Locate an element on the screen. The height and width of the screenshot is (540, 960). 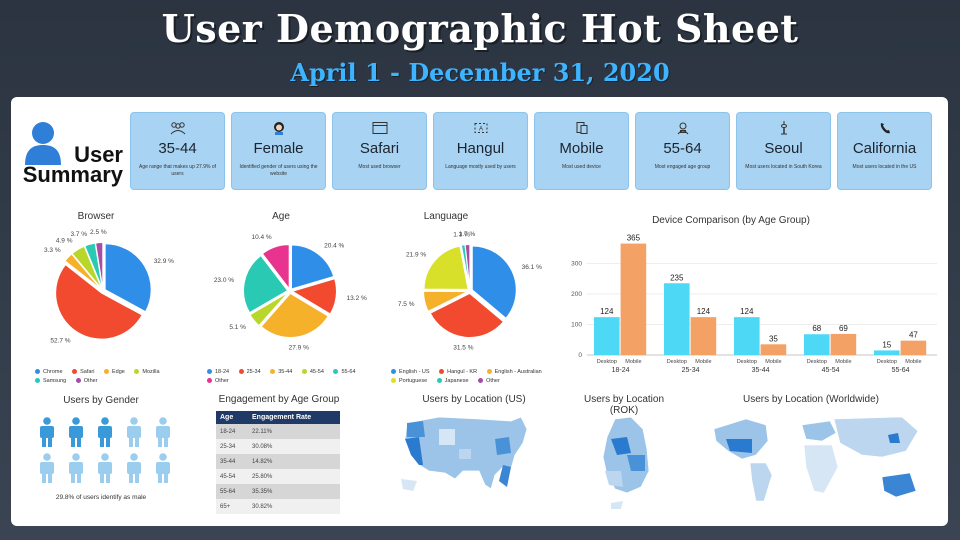
pie-slice-edge is located at coordinates (83, 271).